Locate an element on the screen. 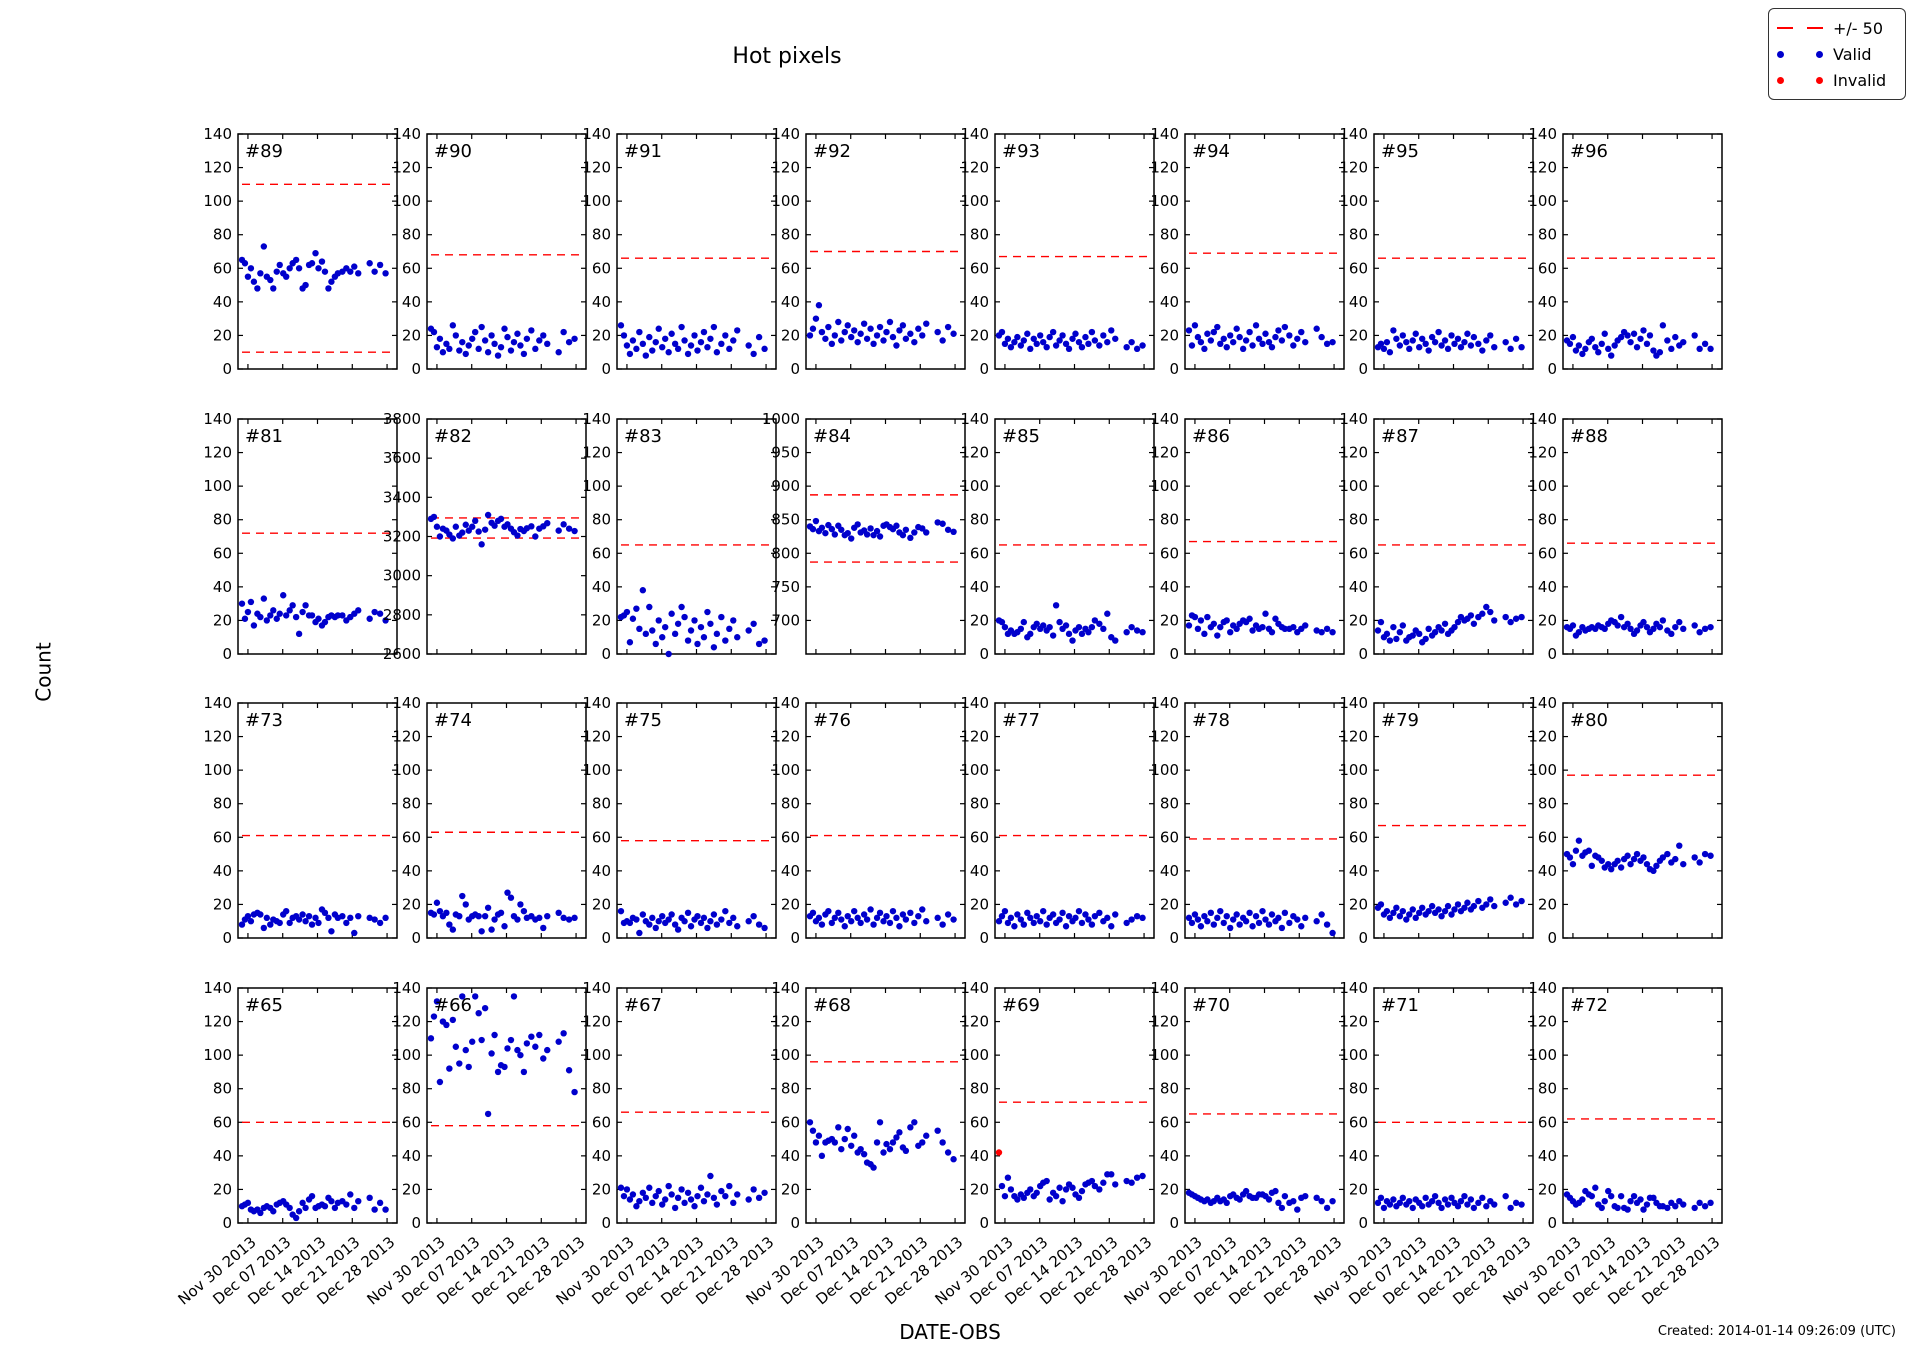 The image size is (1912, 1362). legend-item-valid: Valid is located at coordinates (1837, 54).